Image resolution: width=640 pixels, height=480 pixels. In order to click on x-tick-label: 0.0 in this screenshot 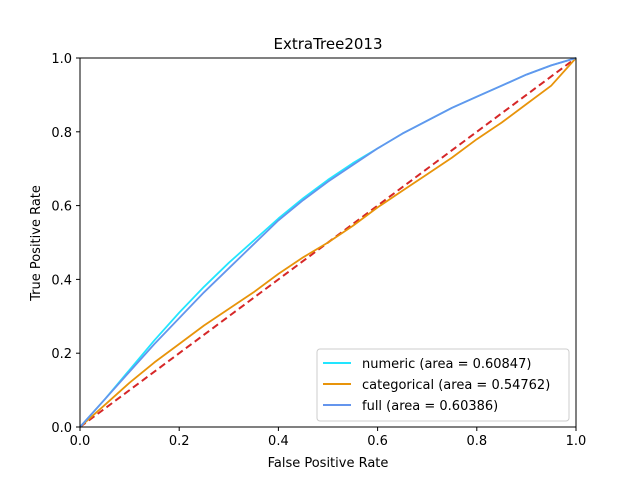, I will do `click(80, 441)`.